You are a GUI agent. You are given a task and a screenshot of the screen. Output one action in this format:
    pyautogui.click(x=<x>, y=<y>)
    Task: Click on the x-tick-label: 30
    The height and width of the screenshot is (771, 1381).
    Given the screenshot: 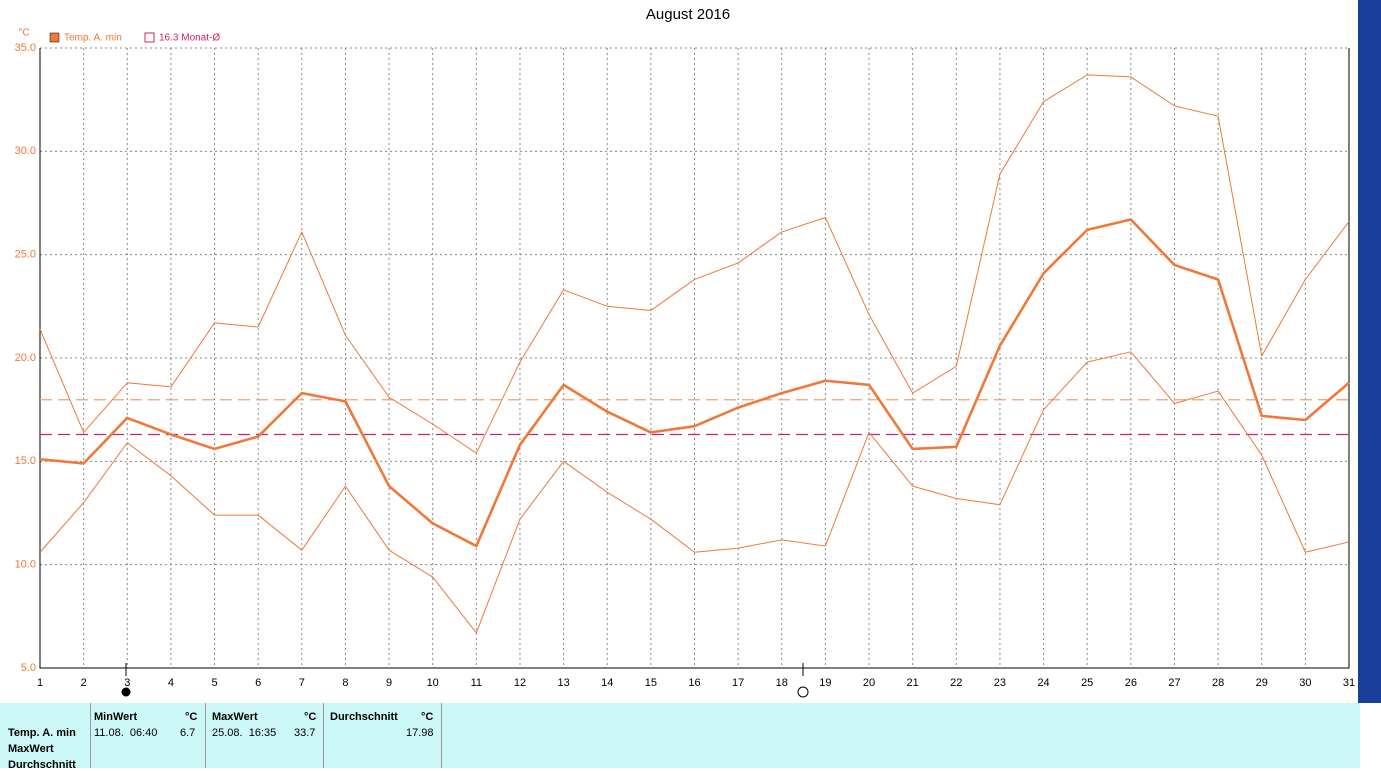 What is the action you would take?
    pyautogui.click(x=1305, y=683)
    